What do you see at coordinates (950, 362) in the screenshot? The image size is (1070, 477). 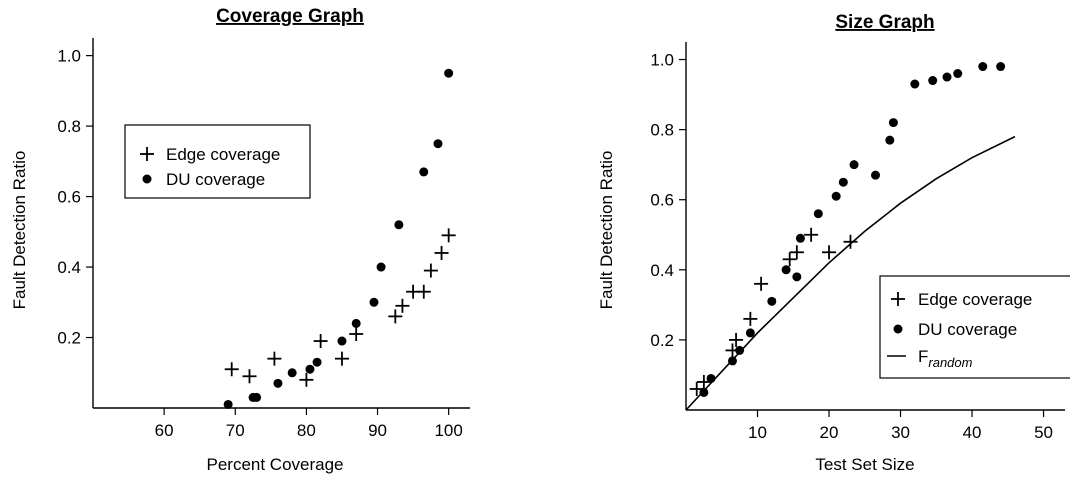 I see `legend-label-subscript: random` at bounding box center [950, 362].